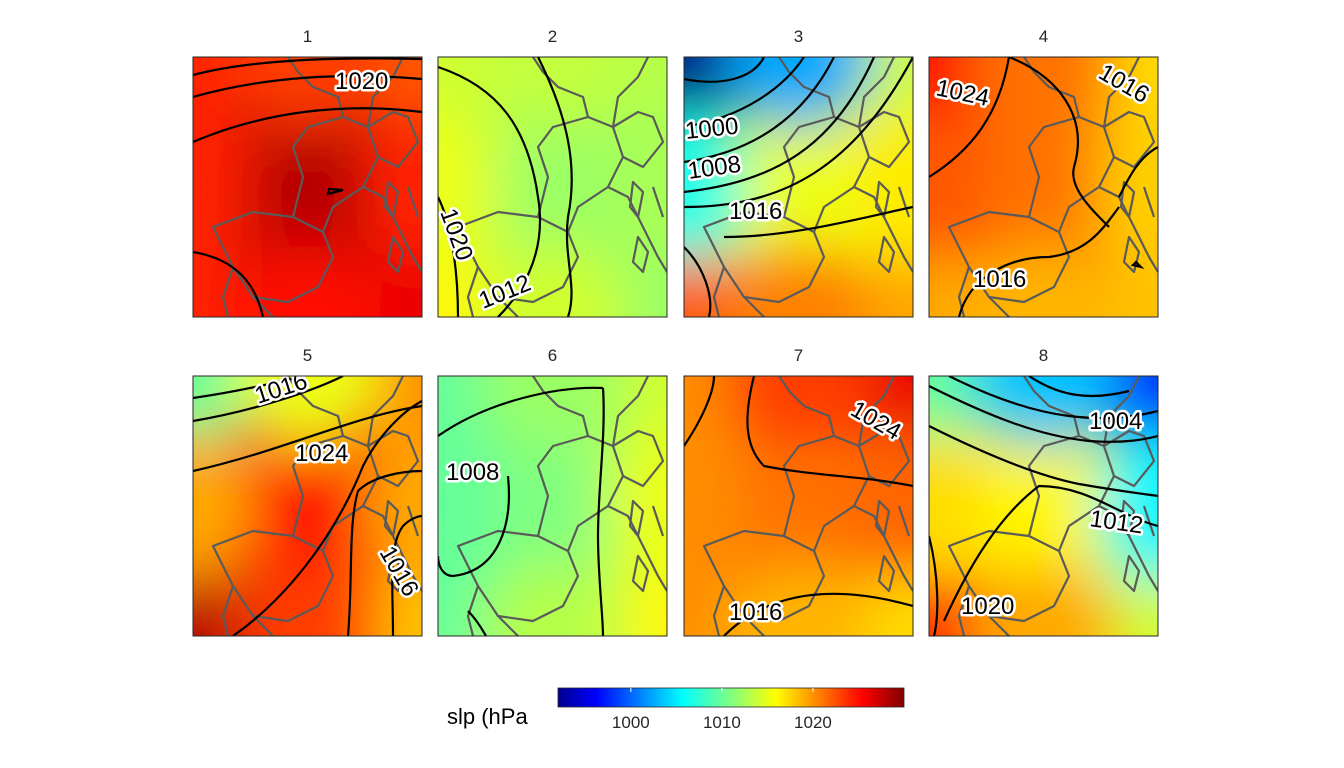 This screenshot has height=768, width=1344. Describe the element at coordinates (307, 36) in the screenshot. I see `panel-title: 1` at that location.